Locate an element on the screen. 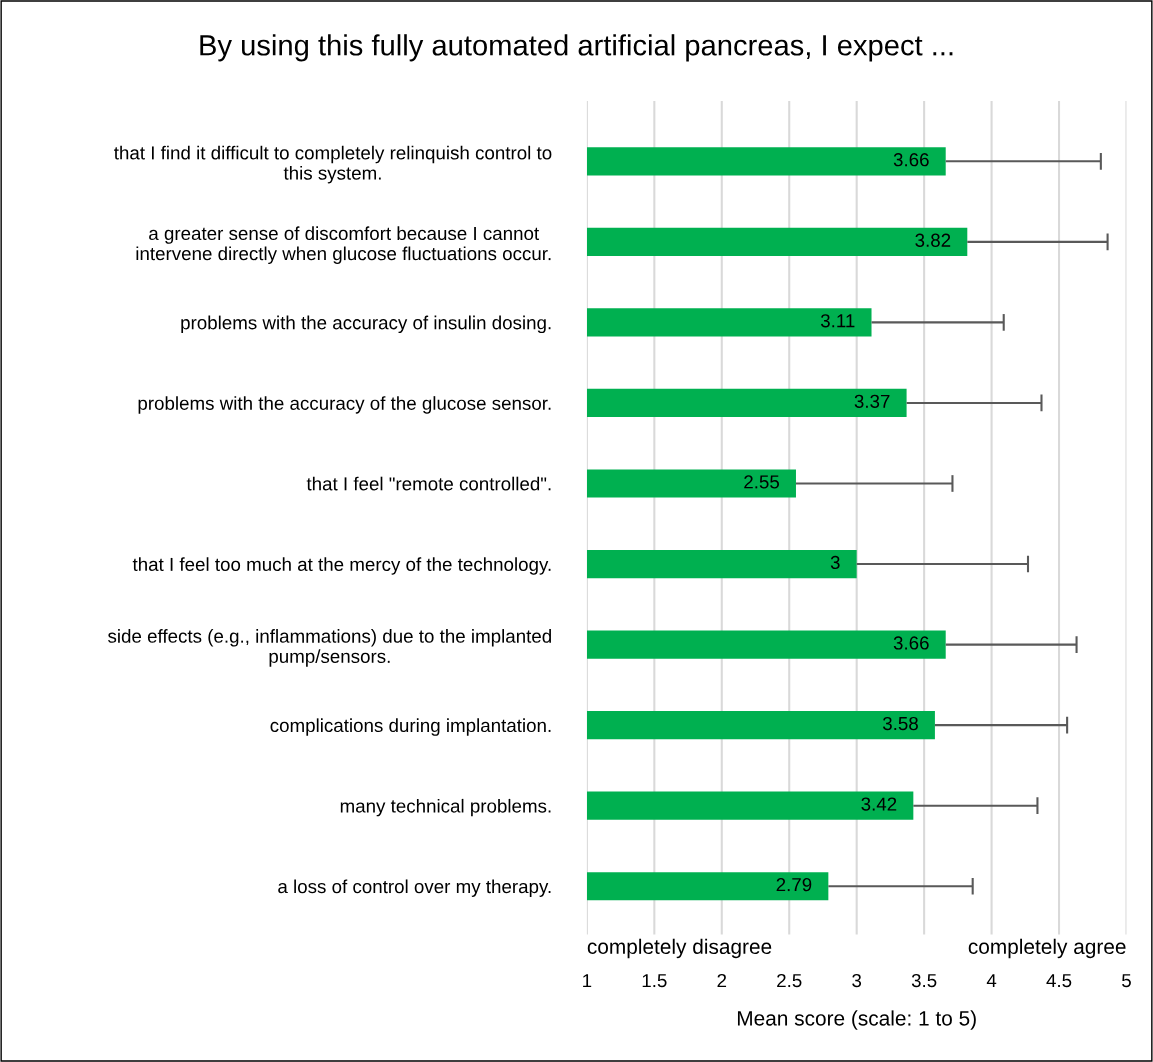 The width and height of the screenshot is (1153, 1062). x-tick-label: 4.5 is located at coordinates (1059, 981).